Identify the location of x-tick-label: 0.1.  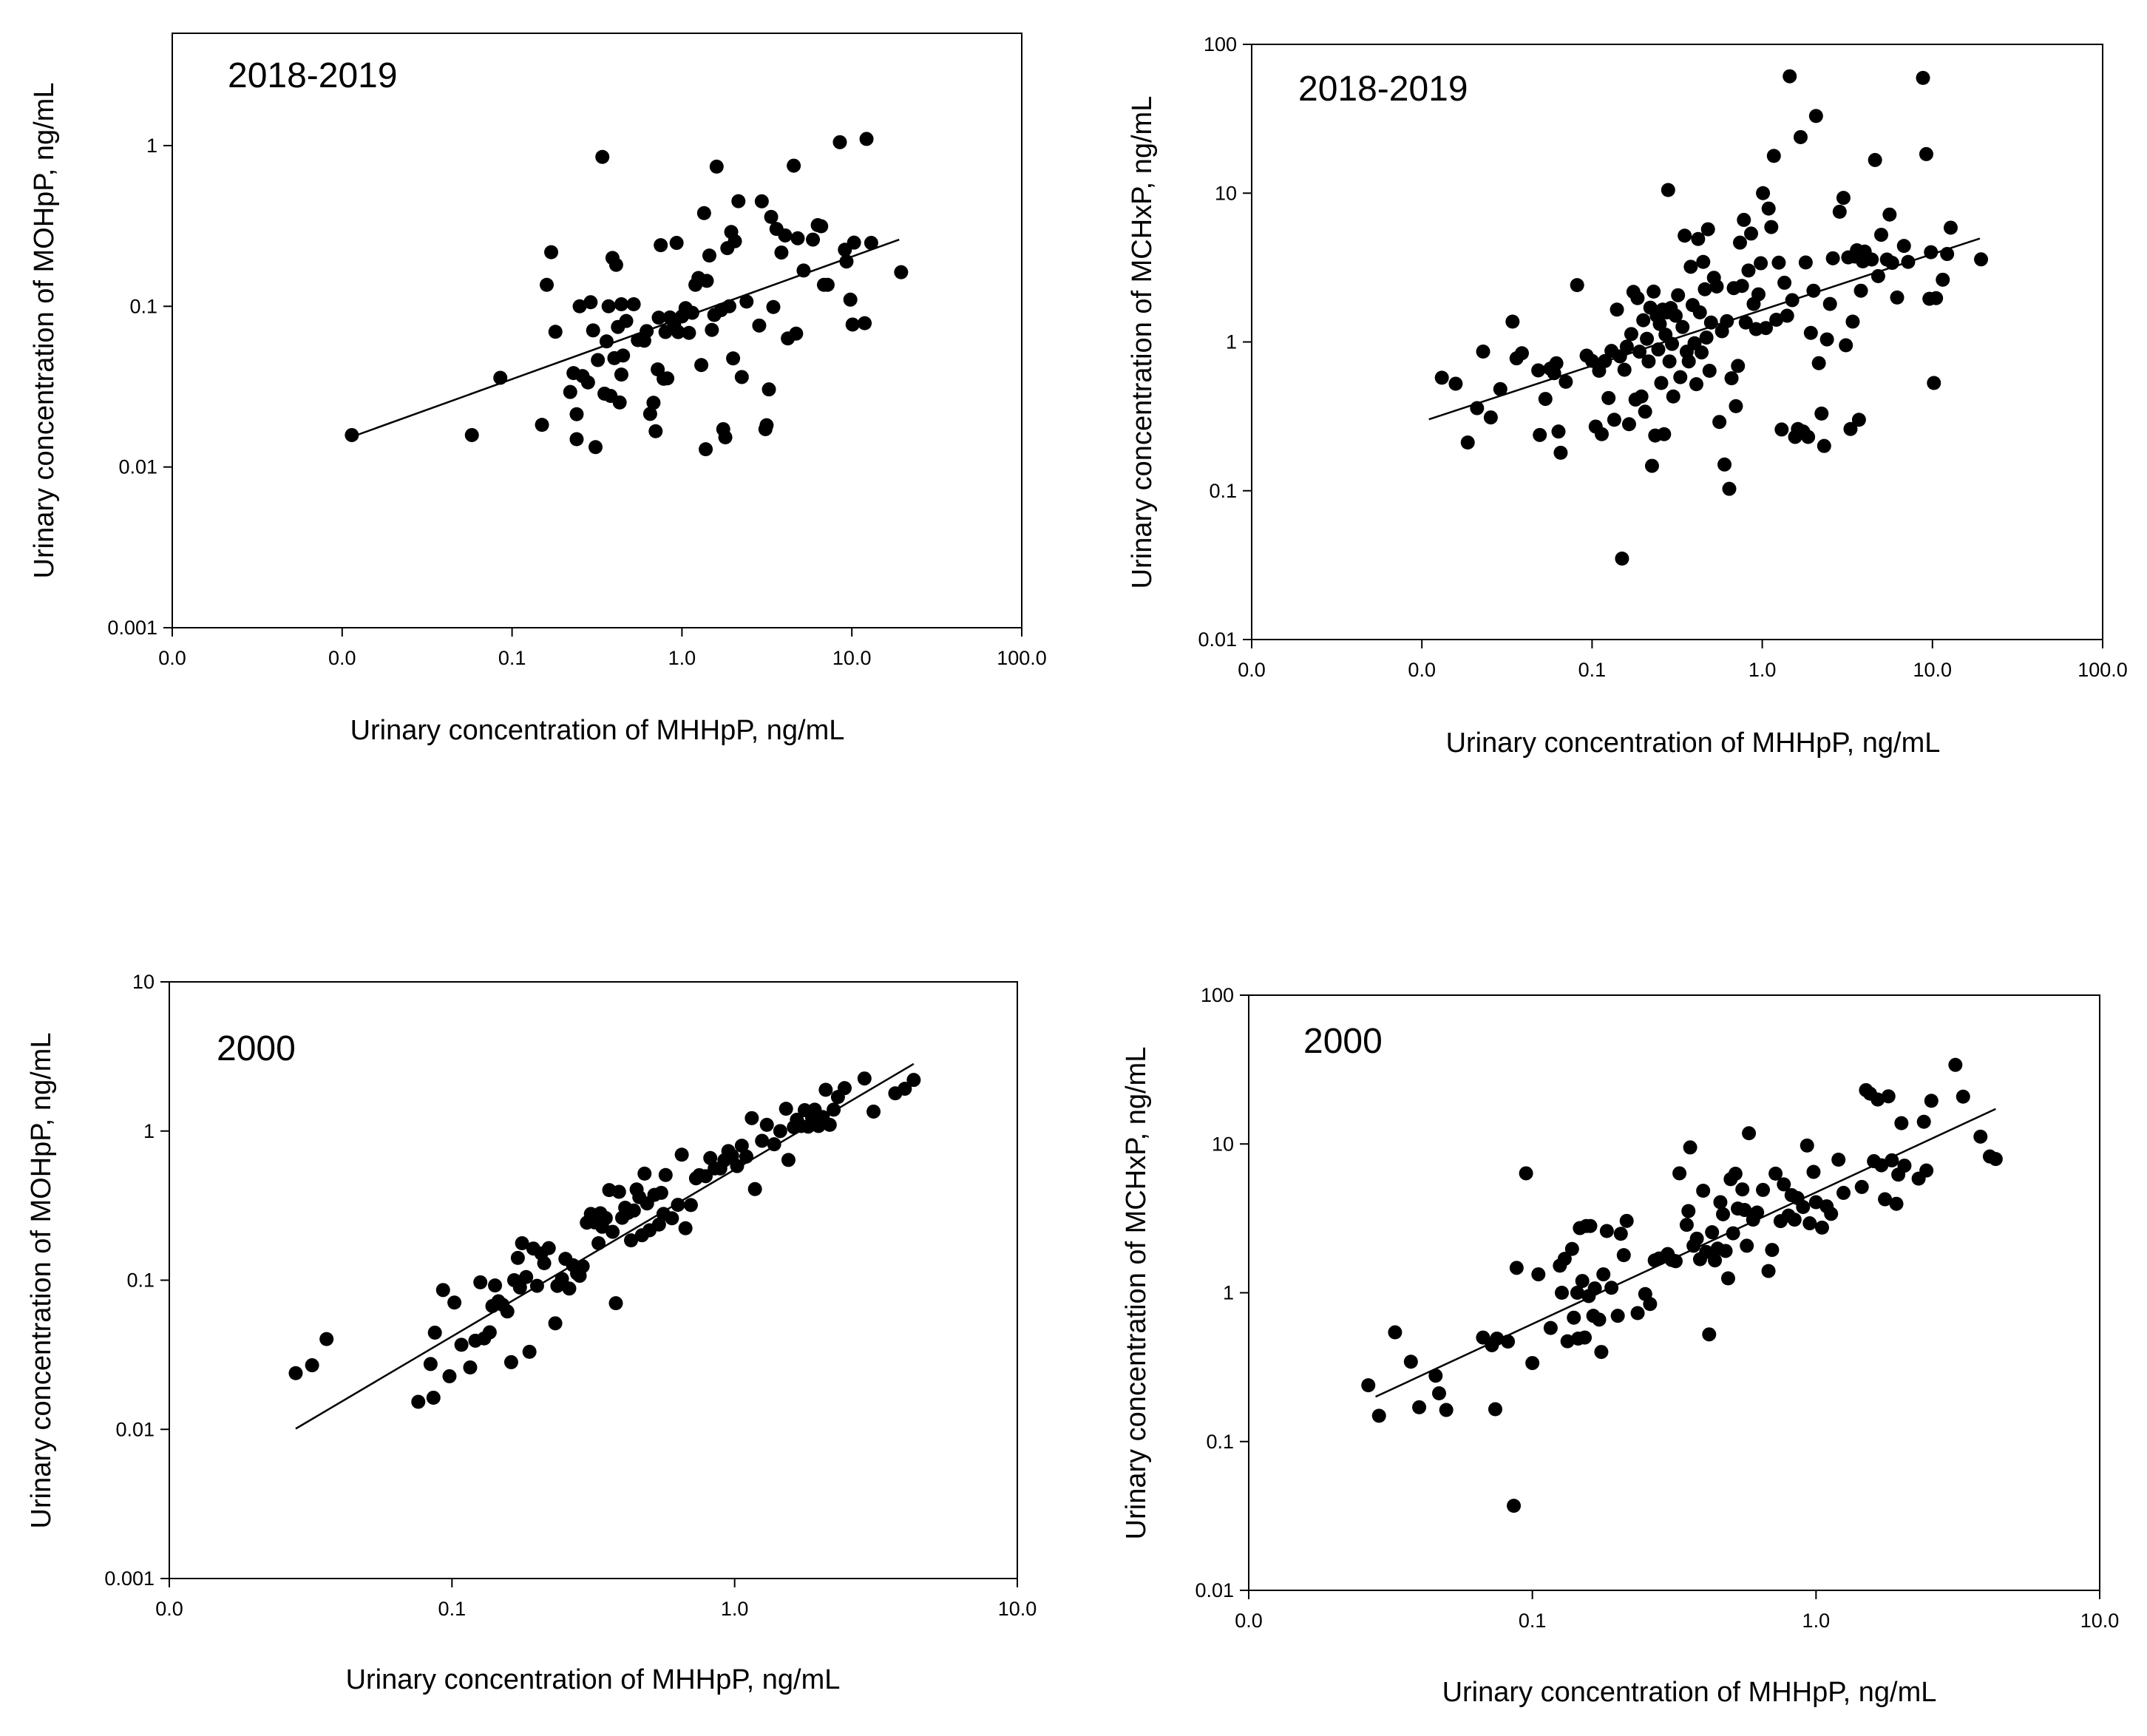
(512, 658).